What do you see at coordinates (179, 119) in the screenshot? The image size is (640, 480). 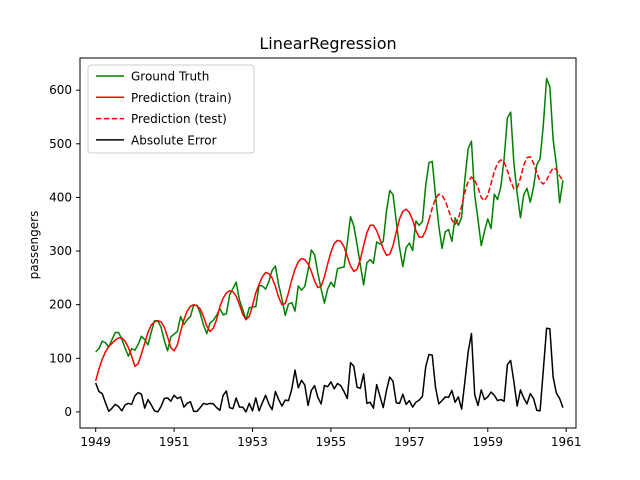 I see `legend-label: Prediction (test)` at bounding box center [179, 119].